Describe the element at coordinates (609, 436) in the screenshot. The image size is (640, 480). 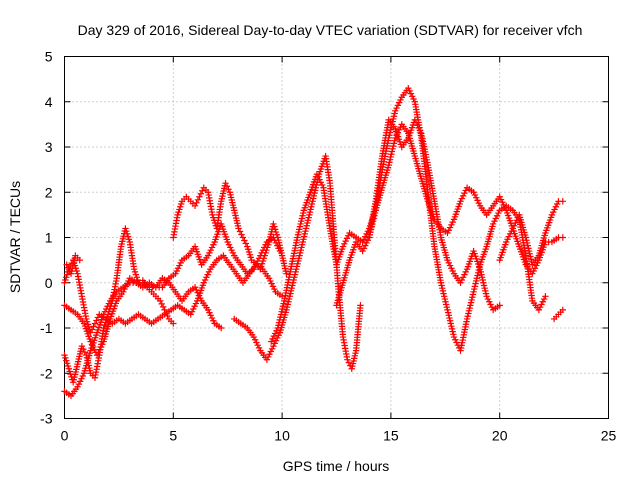
I see `x-tick-label: 25` at that location.